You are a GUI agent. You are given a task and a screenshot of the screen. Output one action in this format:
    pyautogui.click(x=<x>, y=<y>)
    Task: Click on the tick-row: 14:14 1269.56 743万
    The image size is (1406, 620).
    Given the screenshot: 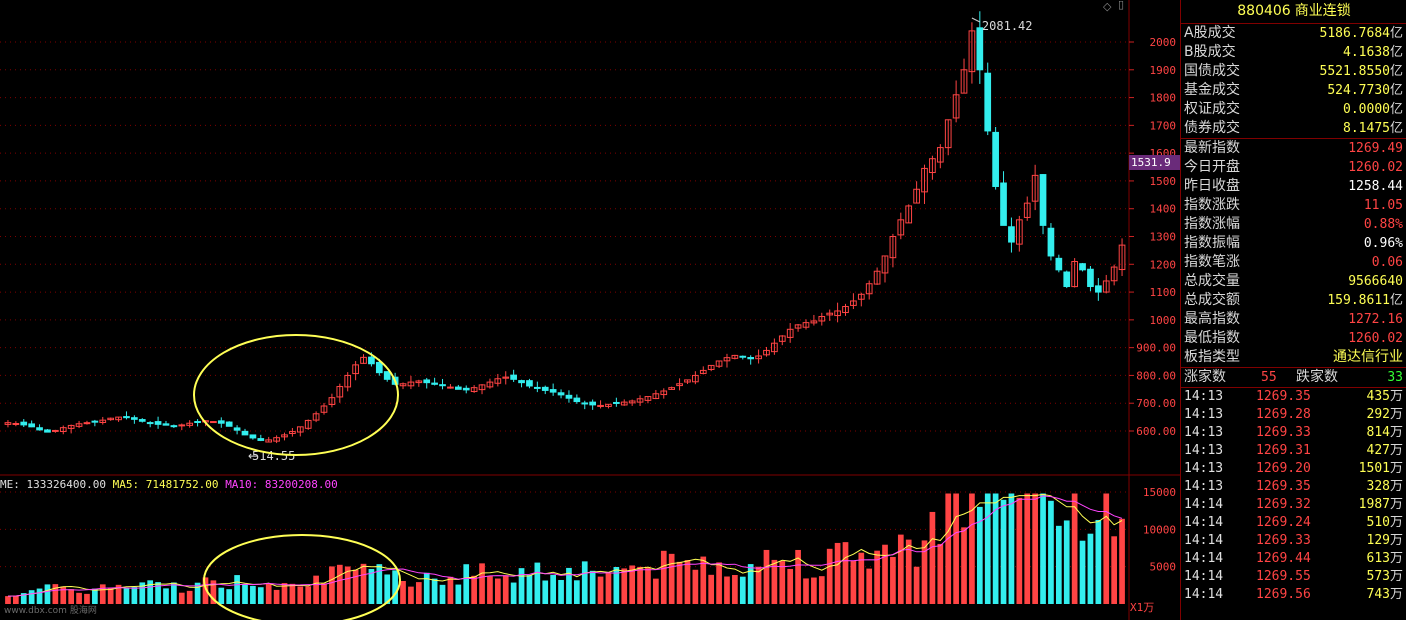 What is the action you would take?
    pyautogui.click(x=1293, y=595)
    